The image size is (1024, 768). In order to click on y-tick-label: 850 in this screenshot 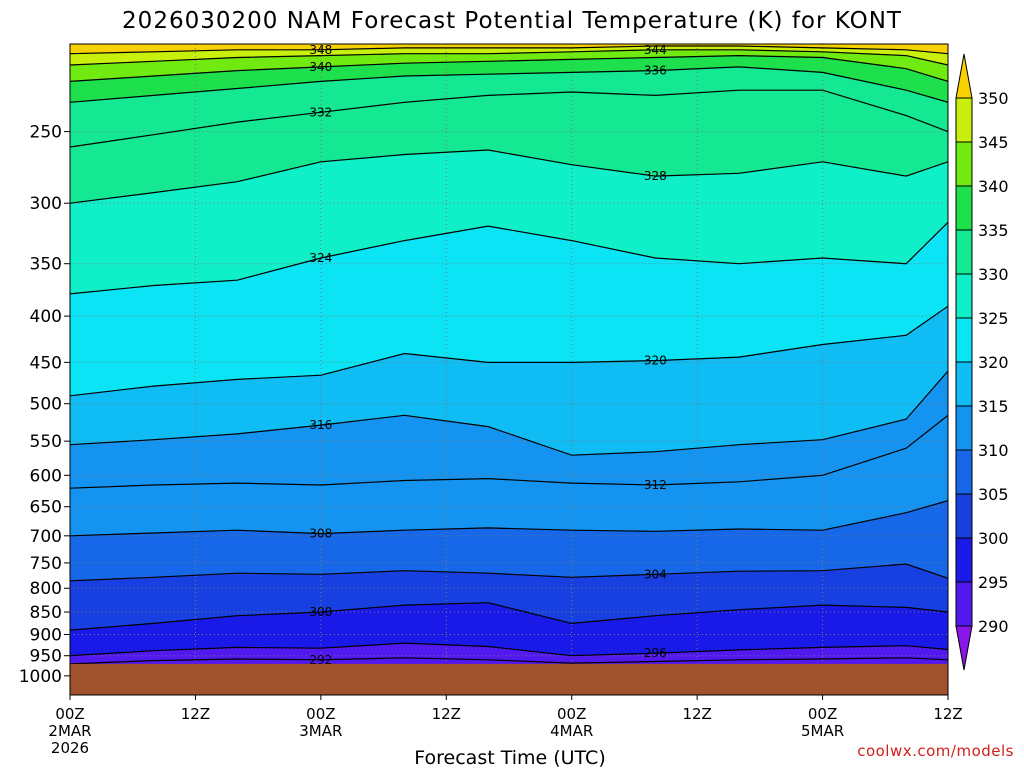, I will do `click(46, 613)`.